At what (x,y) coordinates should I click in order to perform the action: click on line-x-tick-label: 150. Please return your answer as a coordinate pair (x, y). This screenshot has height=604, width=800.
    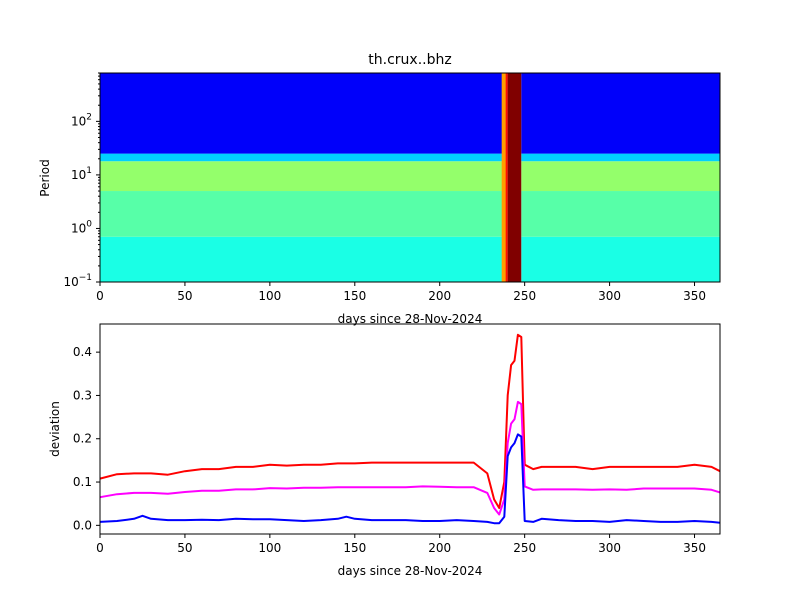
    Looking at the image, I should click on (354, 548).